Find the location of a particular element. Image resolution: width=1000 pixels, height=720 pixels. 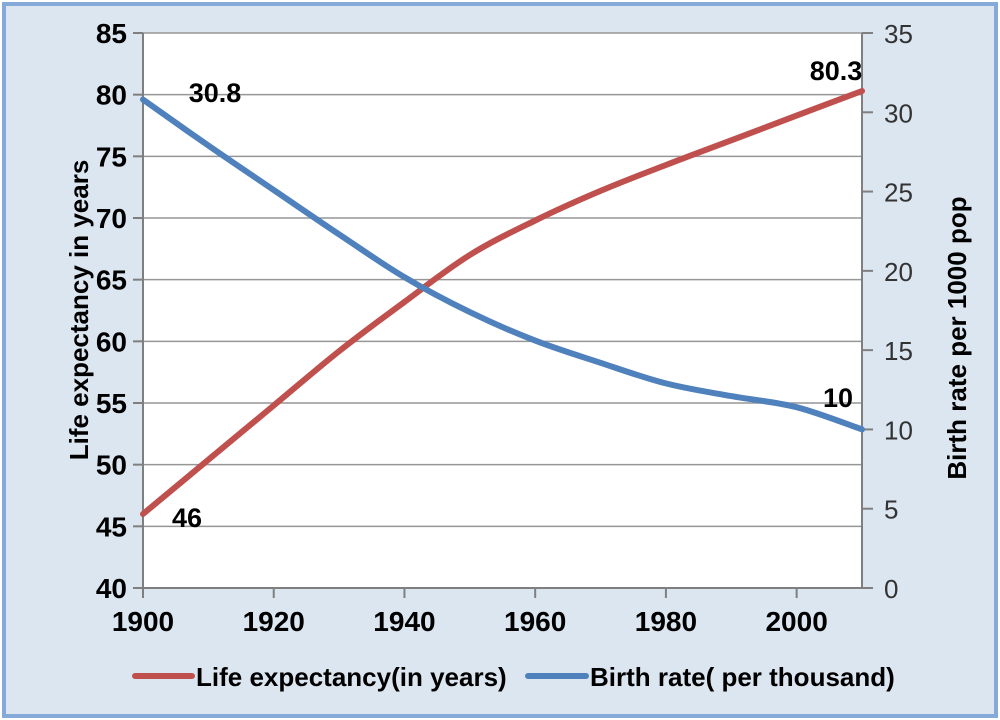

data-label: 80.3 is located at coordinates (836, 71).